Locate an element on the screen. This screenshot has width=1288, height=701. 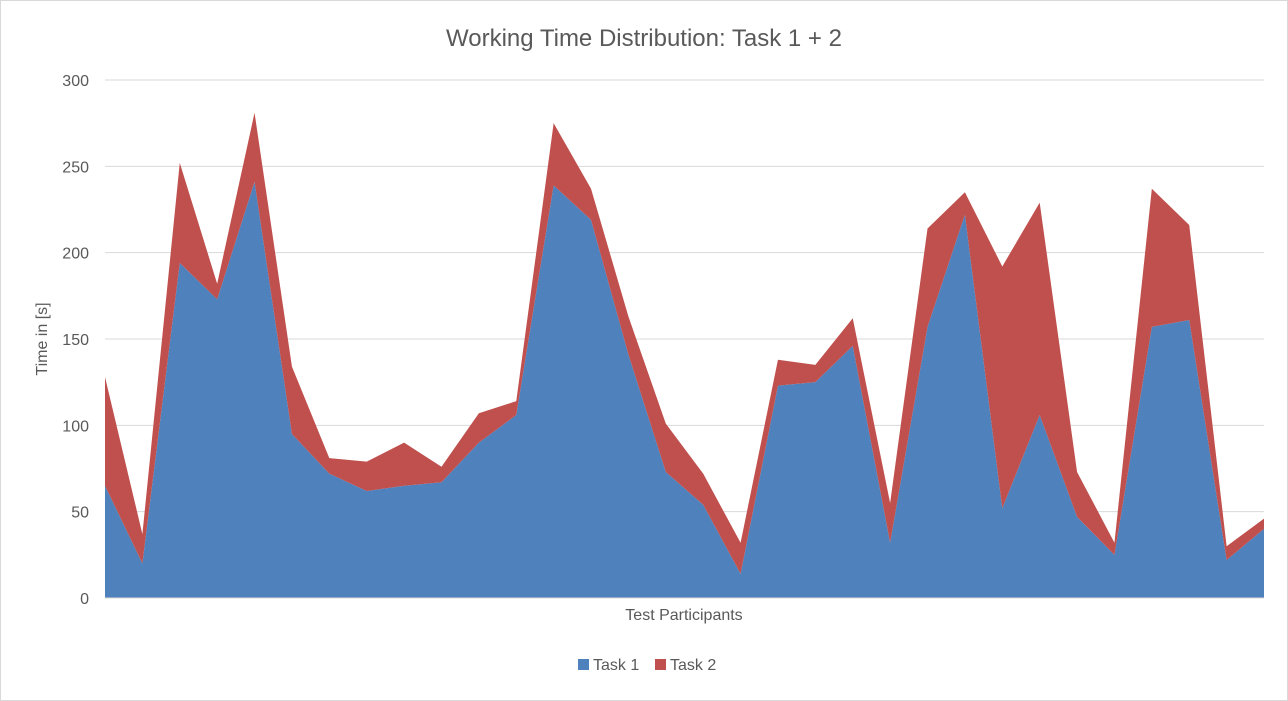
y-tick-label: 0 is located at coordinates (84, 599).